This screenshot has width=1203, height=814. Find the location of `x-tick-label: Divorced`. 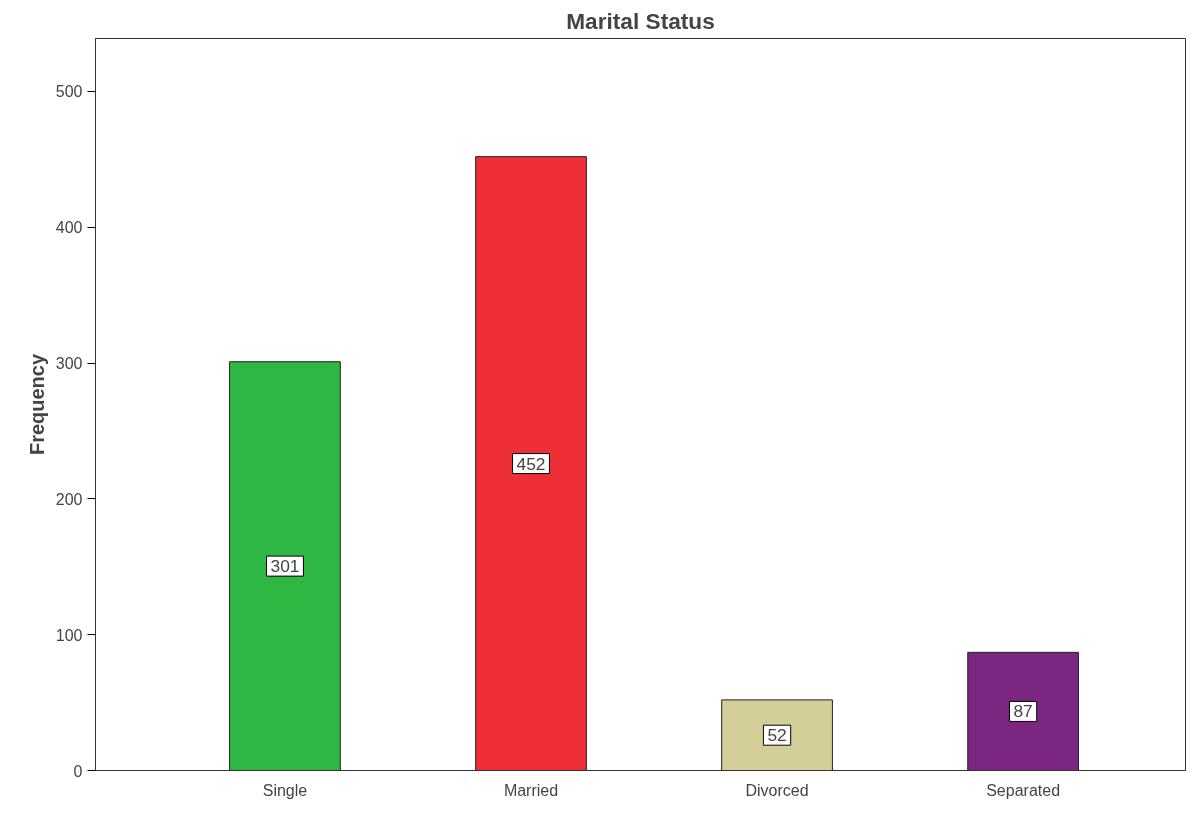

x-tick-label: Divorced is located at coordinates (777, 790).